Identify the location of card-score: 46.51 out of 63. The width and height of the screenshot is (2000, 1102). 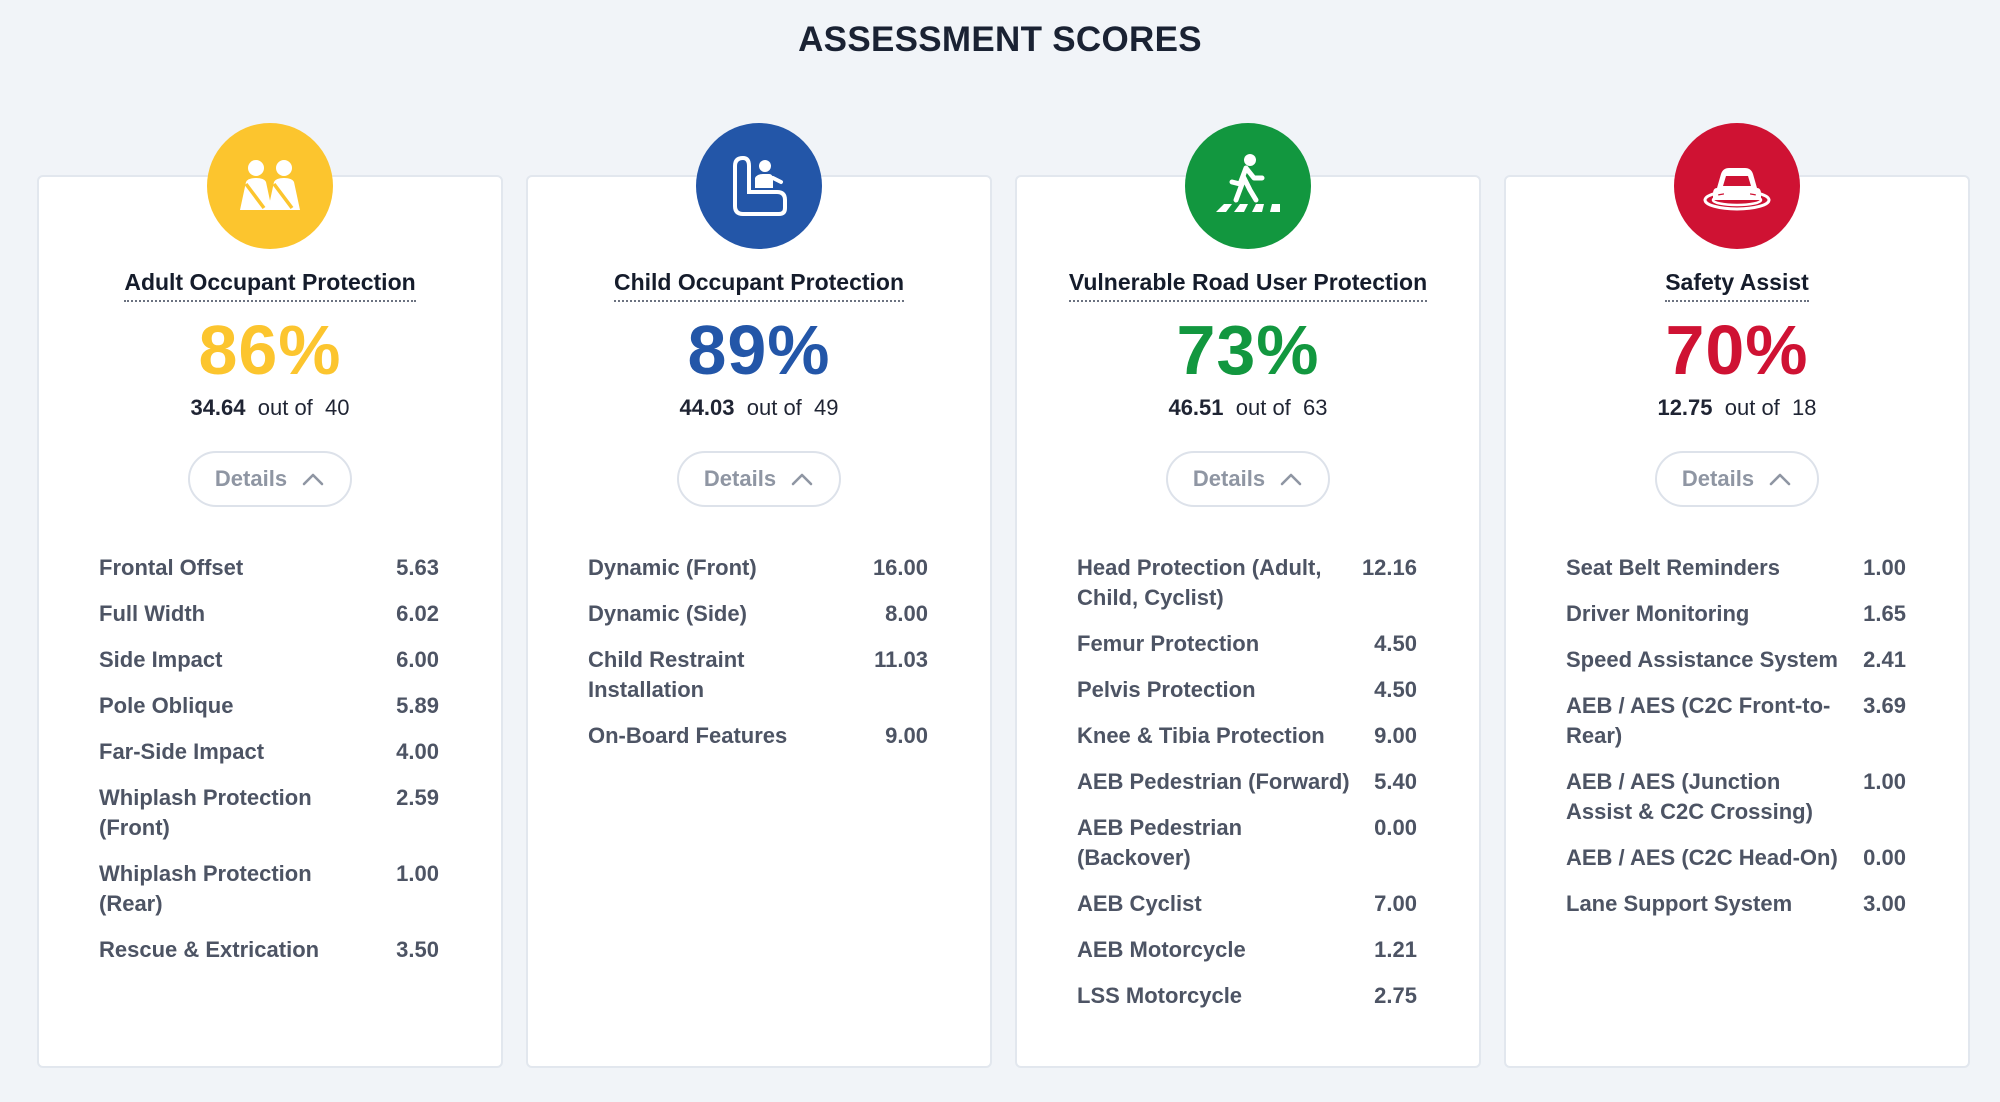
(1248, 408).